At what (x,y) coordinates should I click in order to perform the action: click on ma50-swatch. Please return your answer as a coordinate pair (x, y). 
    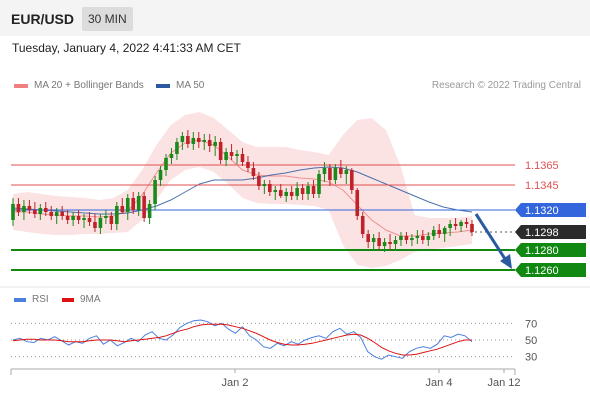
    Looking at the image, I should click on (163, 85).